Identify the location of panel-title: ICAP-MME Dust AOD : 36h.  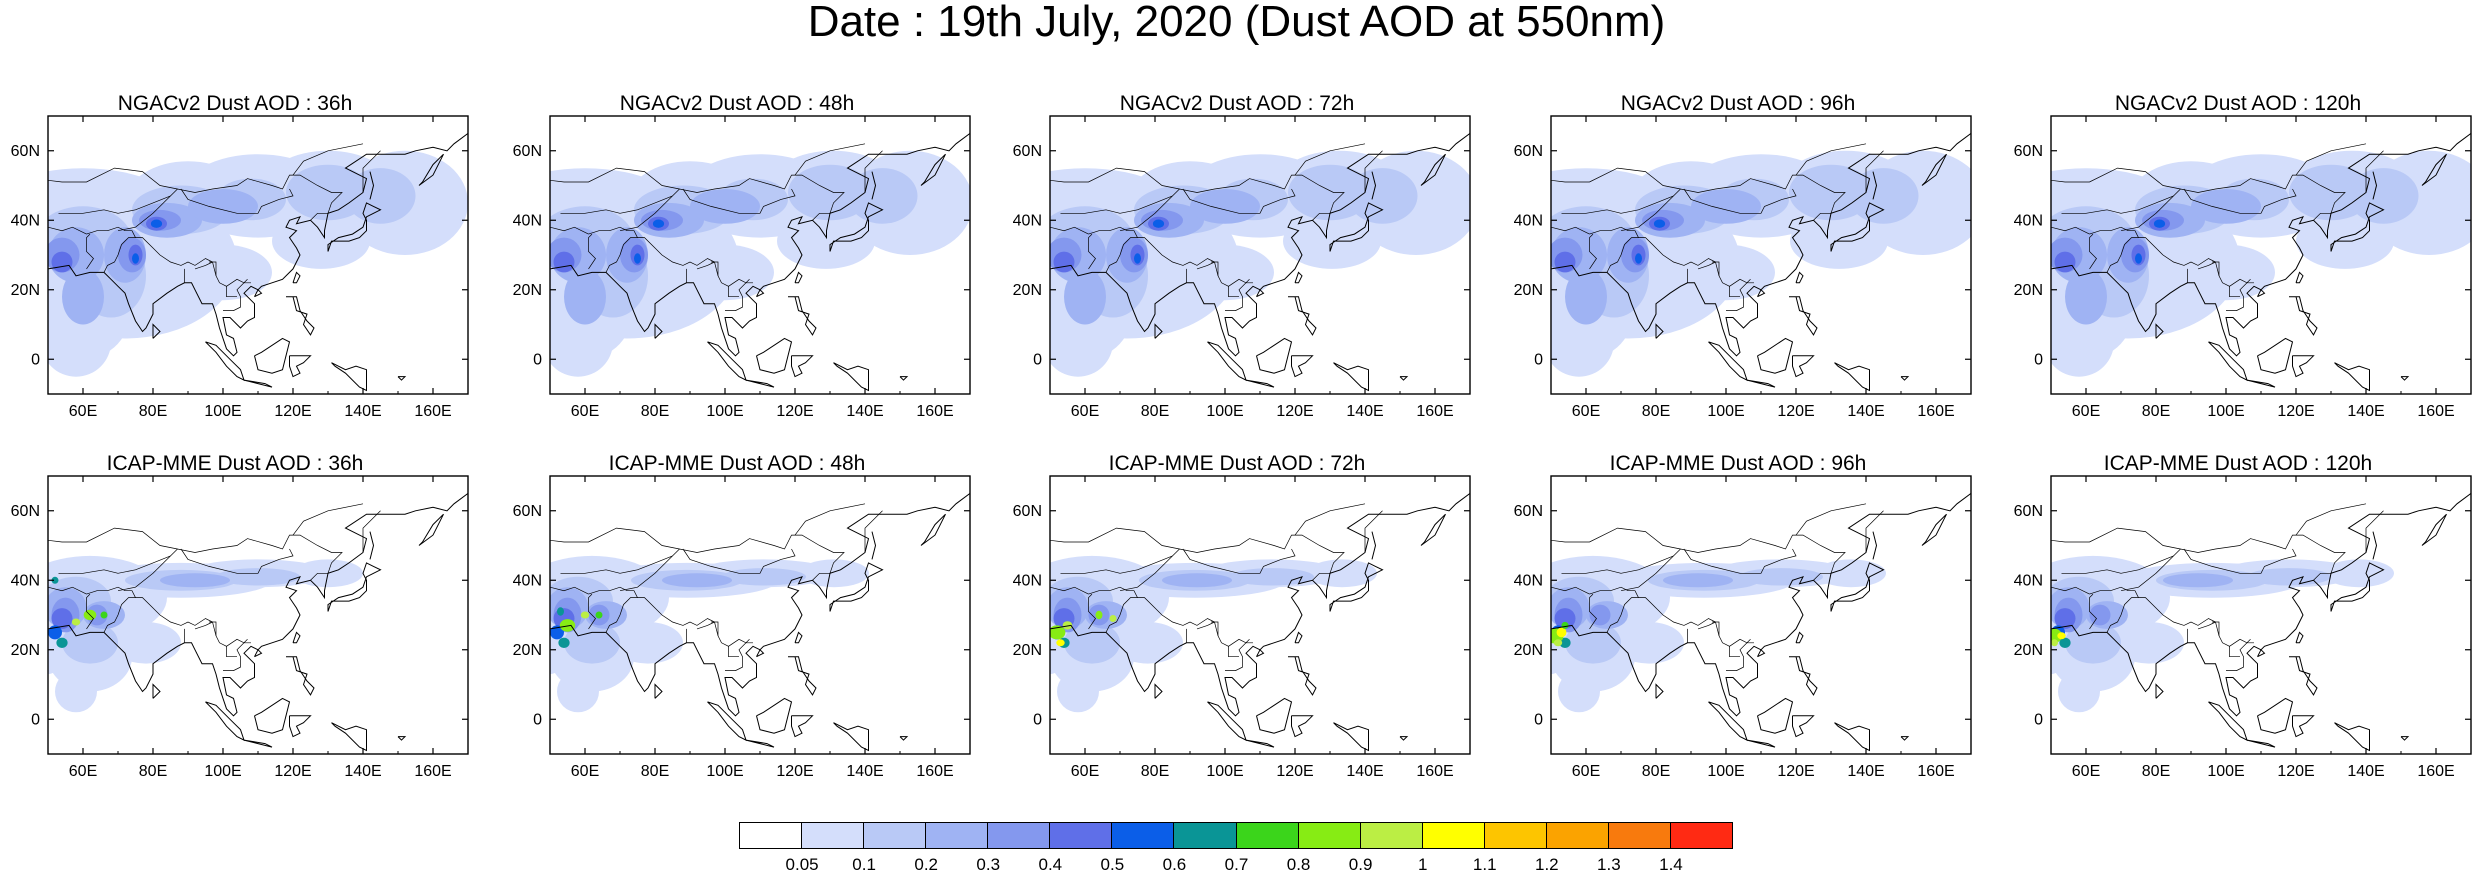
(235, 463).